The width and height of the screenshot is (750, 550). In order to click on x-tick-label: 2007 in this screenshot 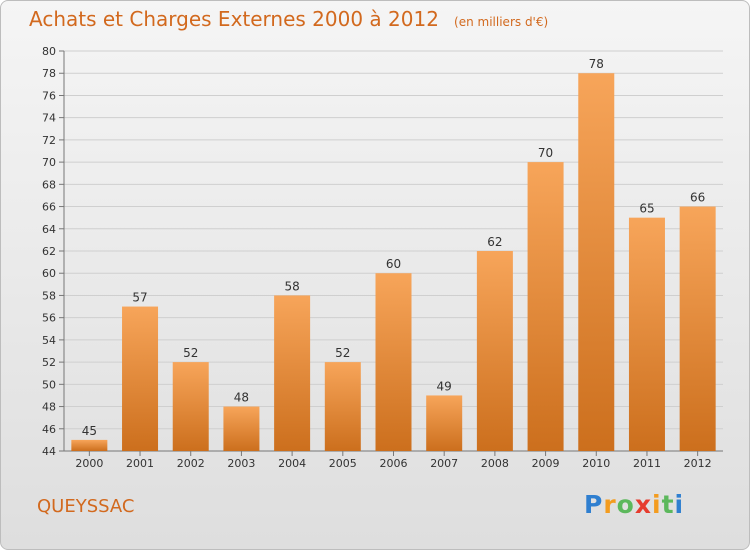, I will do `click(444, 463)`.